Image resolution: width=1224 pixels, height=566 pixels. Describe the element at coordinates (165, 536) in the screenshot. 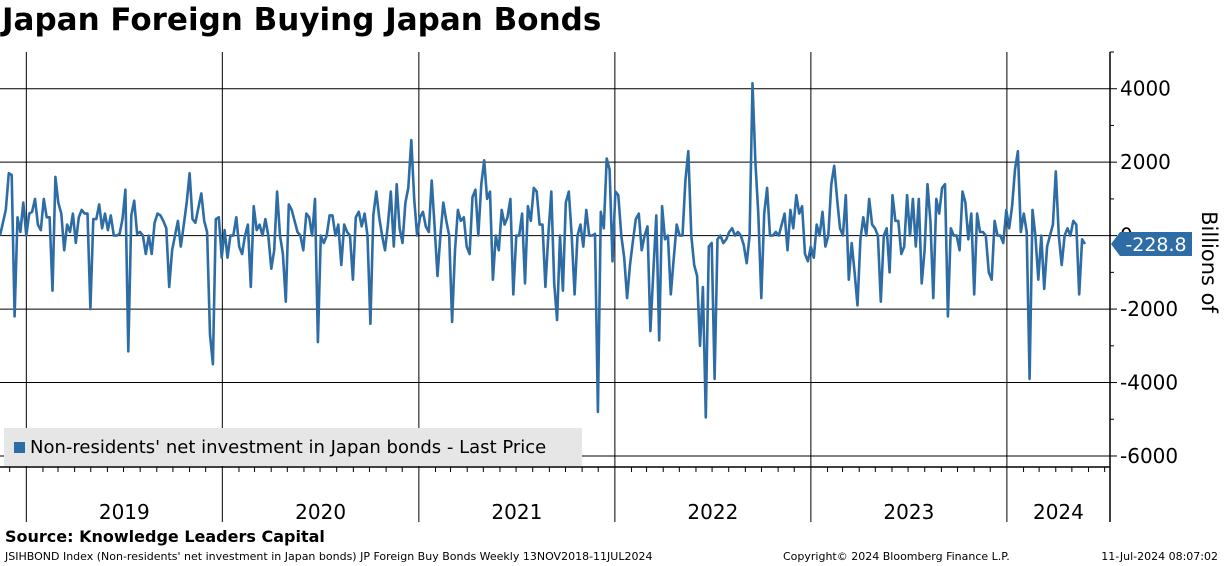

I see `source-text: Source: Knowledge Leaders Capital` at that location.